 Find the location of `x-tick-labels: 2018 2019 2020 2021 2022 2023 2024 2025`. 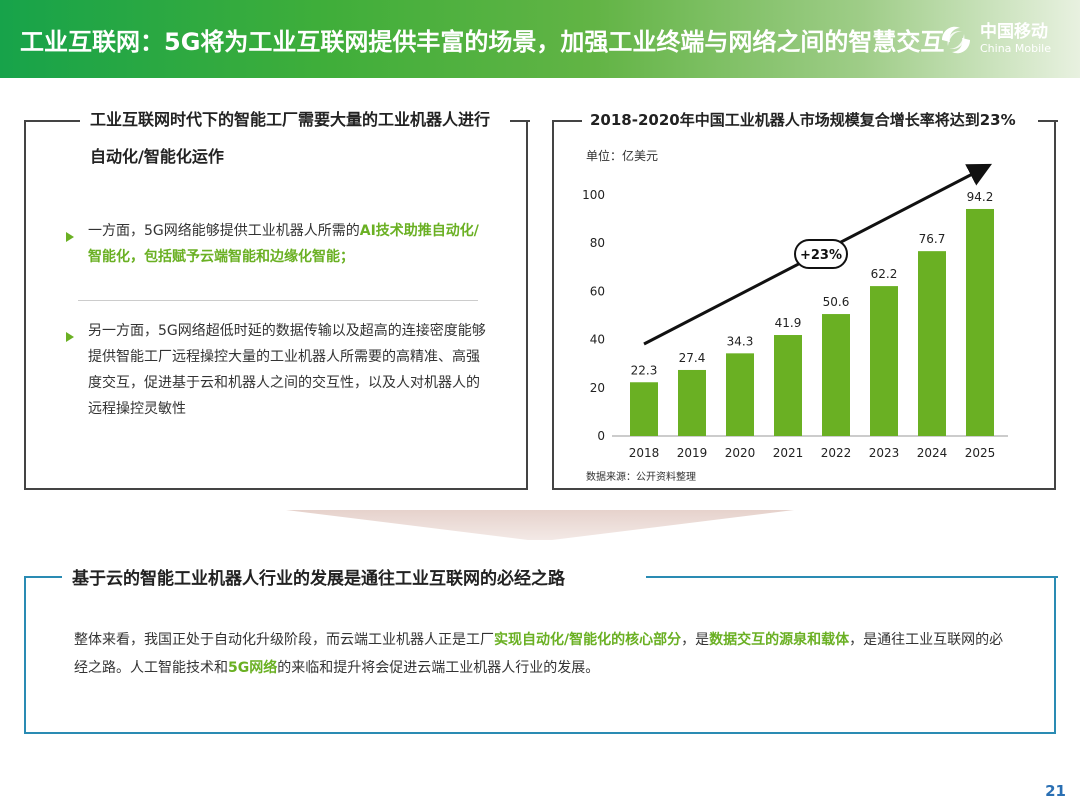

x-tick-labels: 2018 2019 2020 2021 2022 2023 2024 2025 is located at coordinates (812, 453).